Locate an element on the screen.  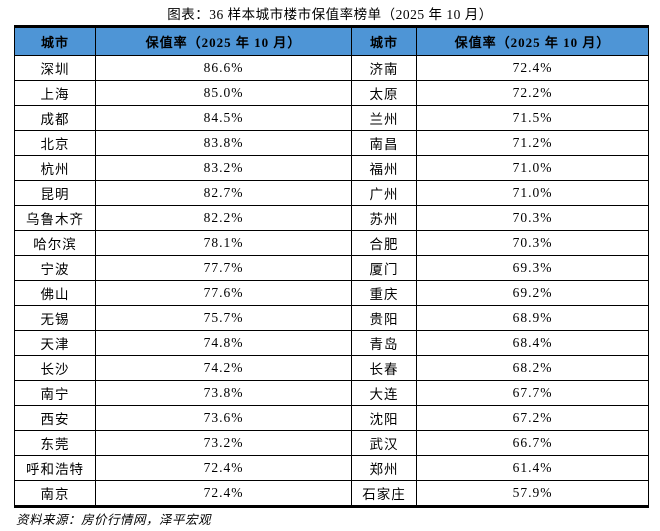
city-cell: 广州 is located at coordinates (384, 193).